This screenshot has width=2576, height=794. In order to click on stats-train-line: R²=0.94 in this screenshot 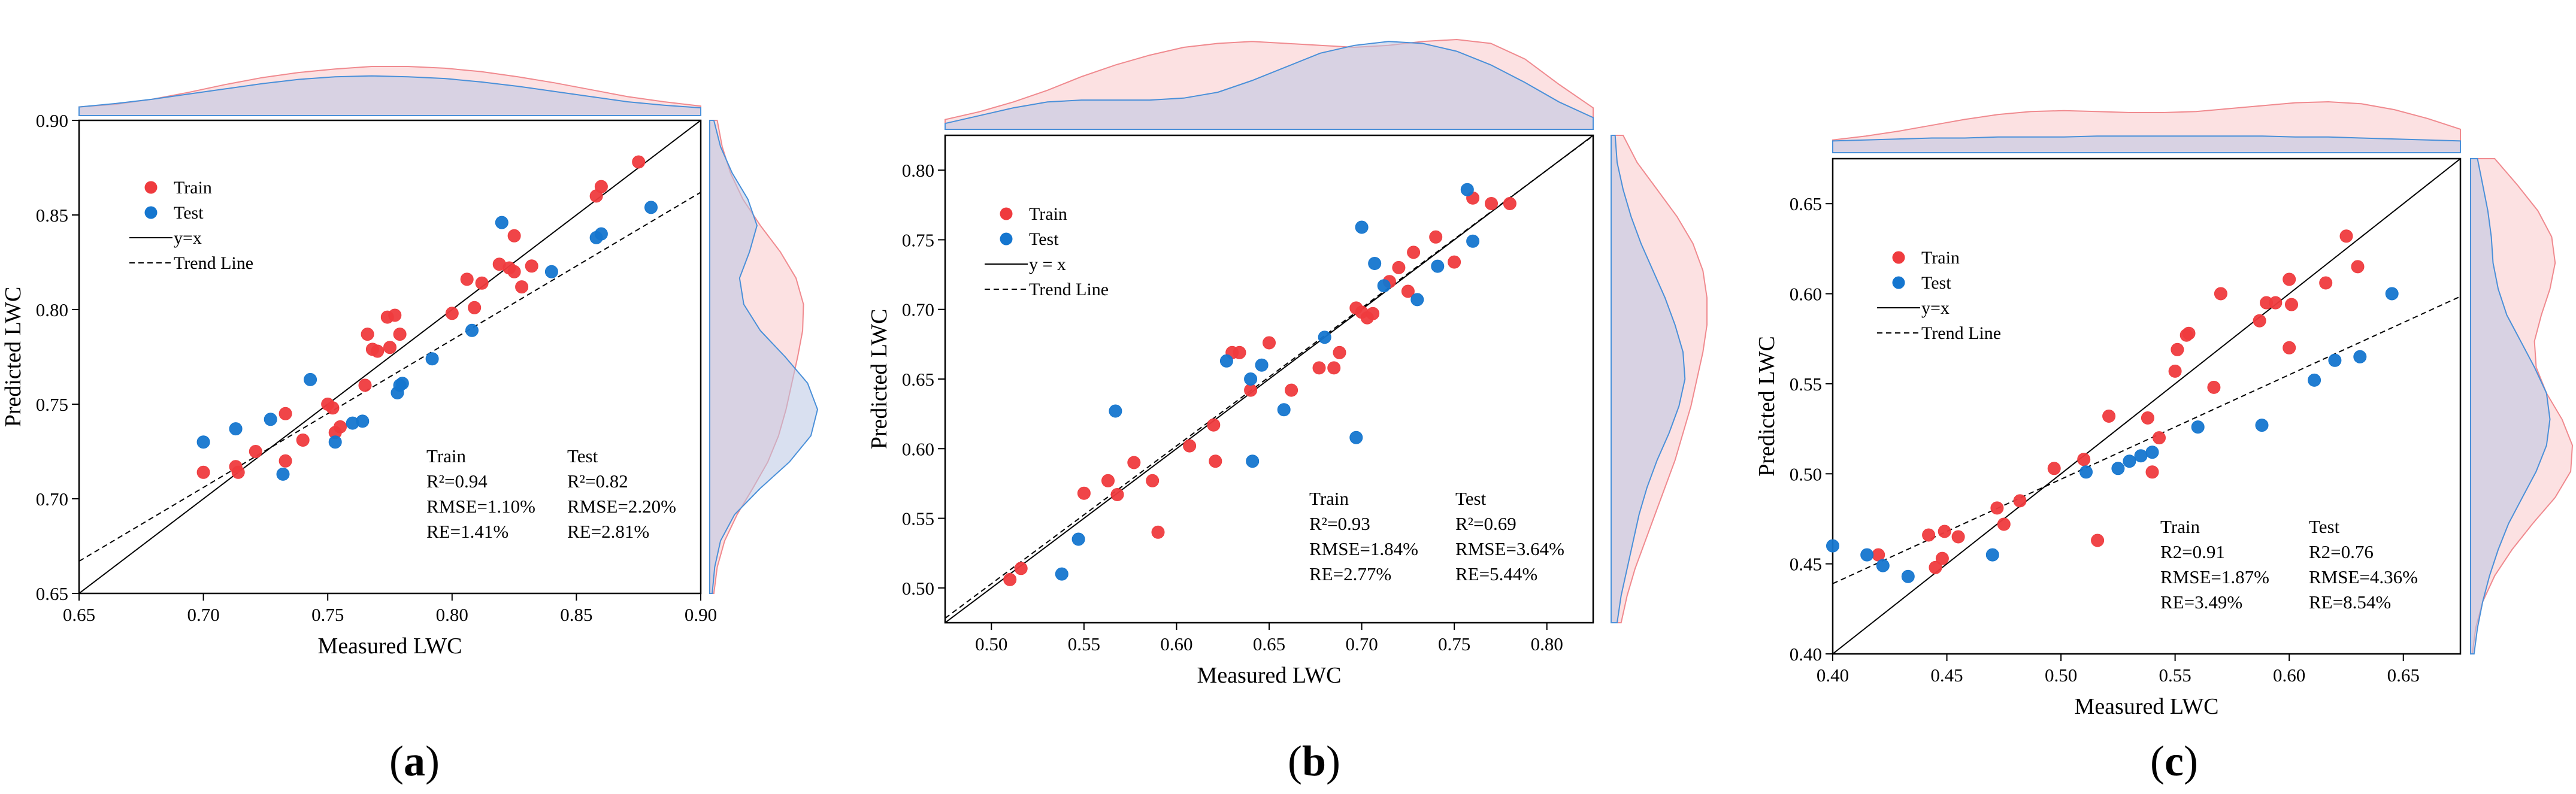, I will do `click(457, 481)`.